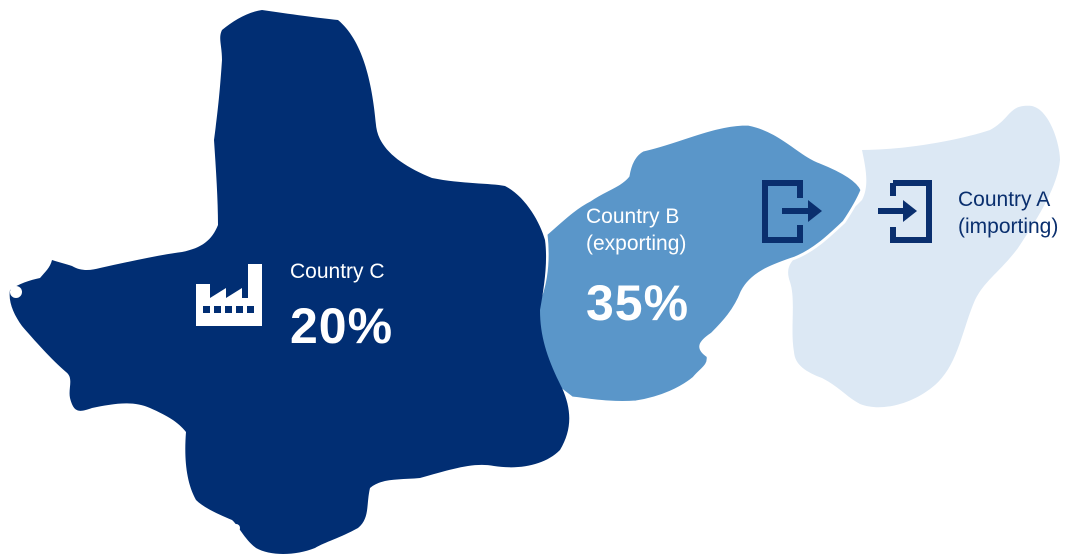  Describe the element at coordinates (633, 216) in the screenshot. I see `country-b-name: Country B` at that location.